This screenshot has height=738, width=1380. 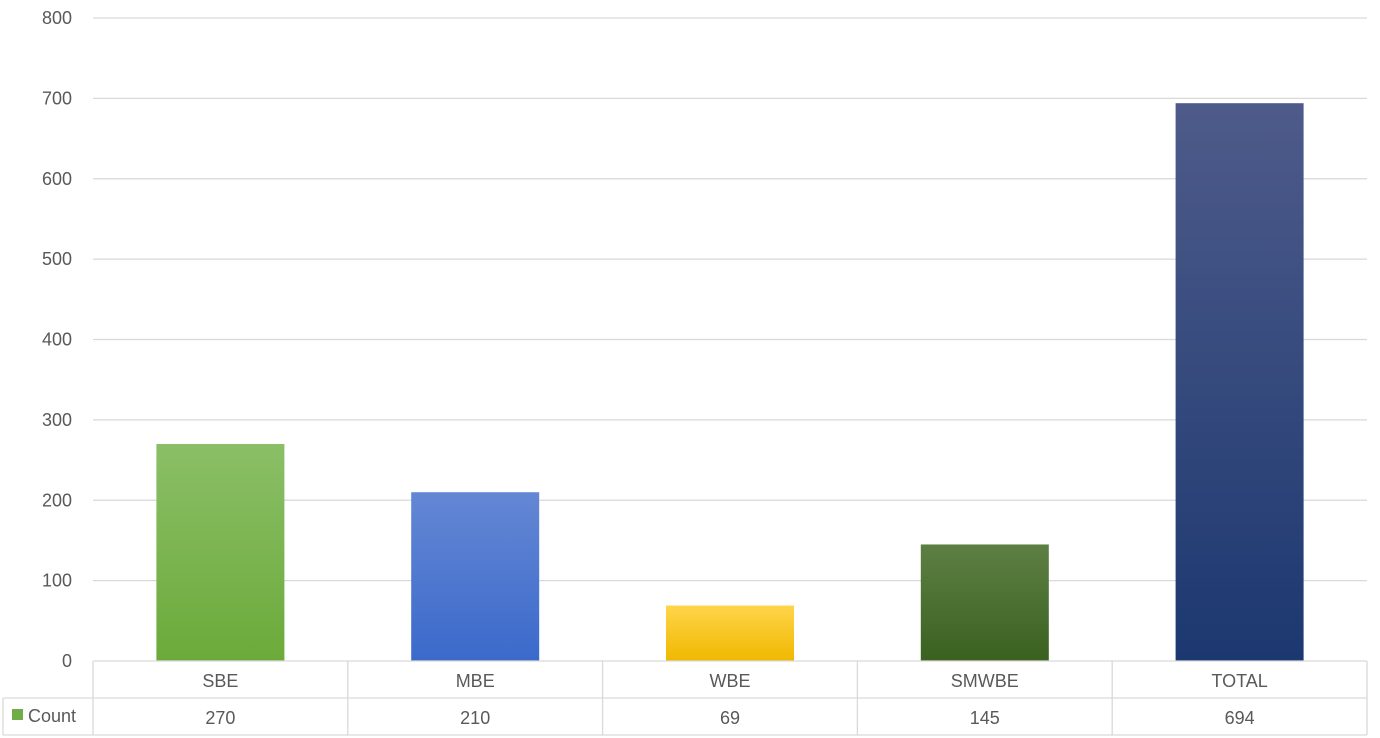 I want to click on legend-key, so click(x=17, y=714).